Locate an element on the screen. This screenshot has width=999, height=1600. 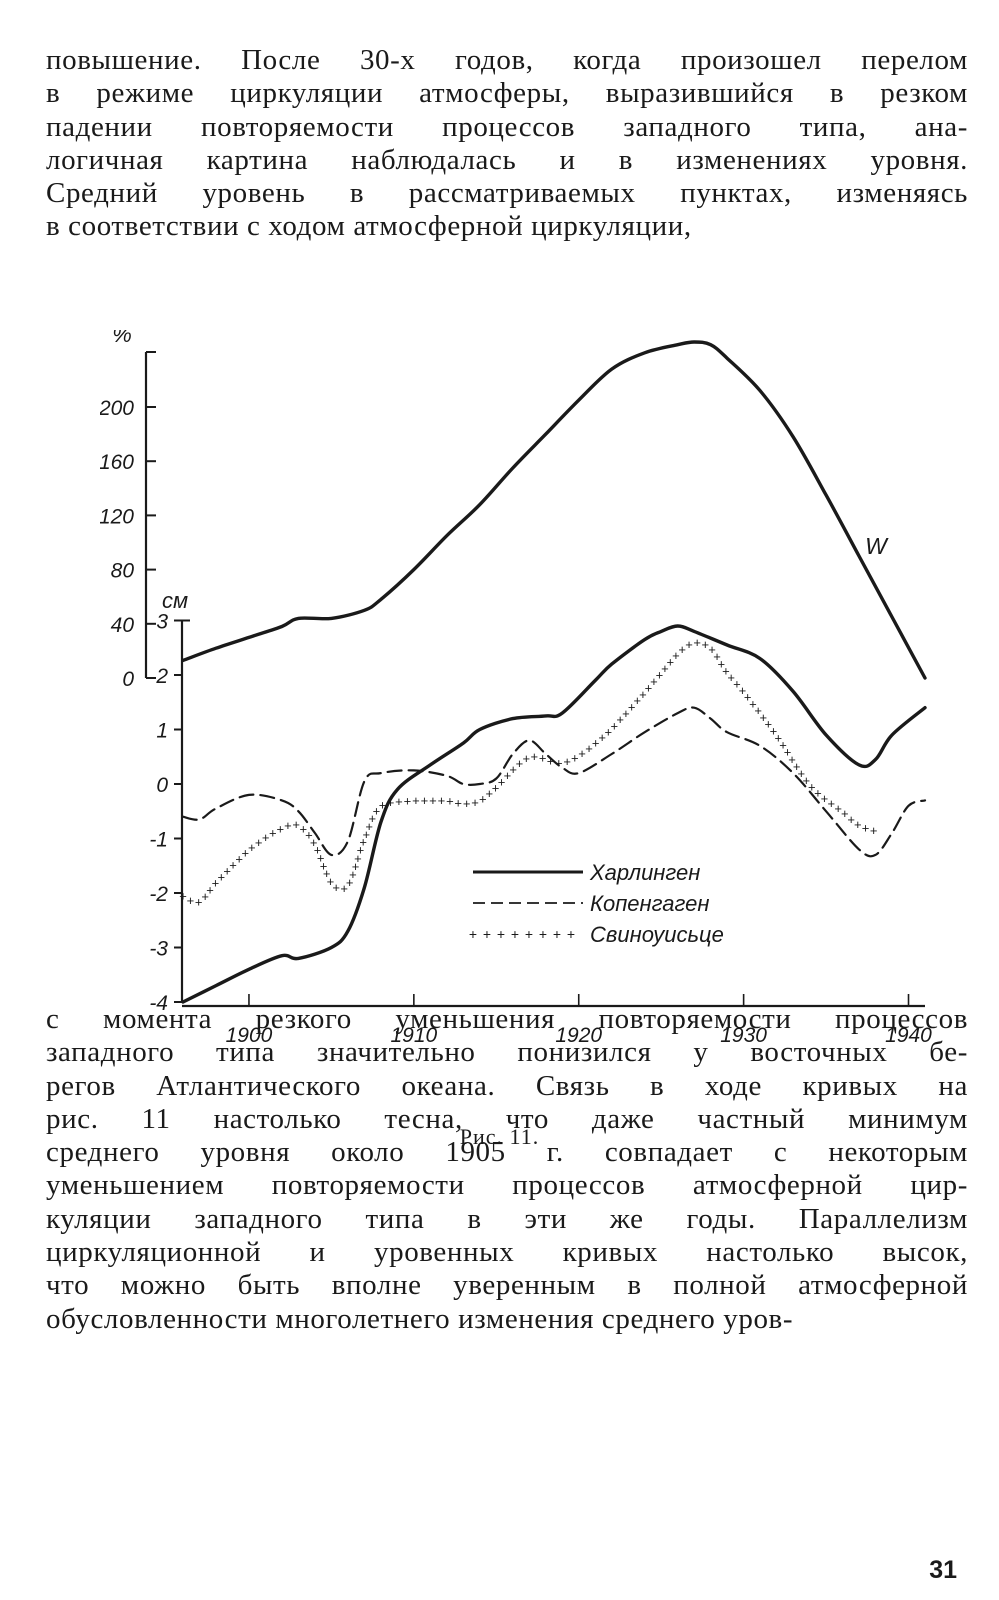
curve-w-label: W is located at coordinates (877, 546).